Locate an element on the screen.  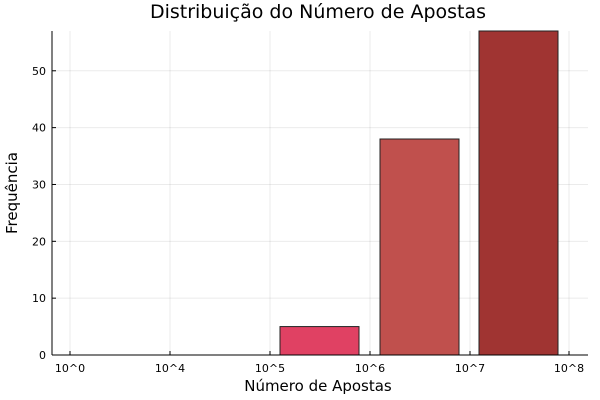
x-tick-label: 10^7 is located at coordinates (470, 368).